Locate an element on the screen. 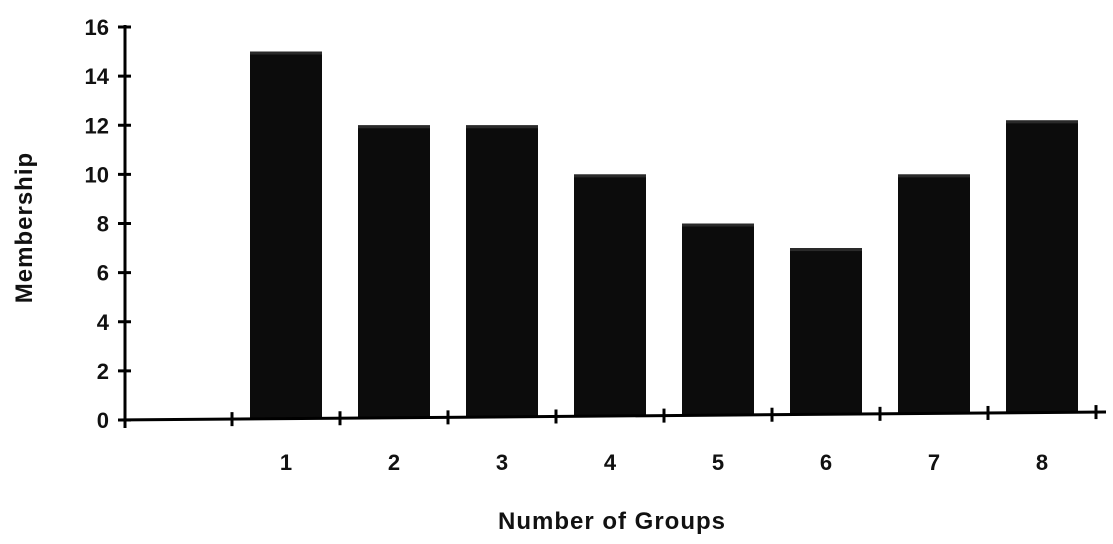 The height and width of the screenshot is (544, 1113). y-tick-label: 0 is located at coordinates (103, 420).